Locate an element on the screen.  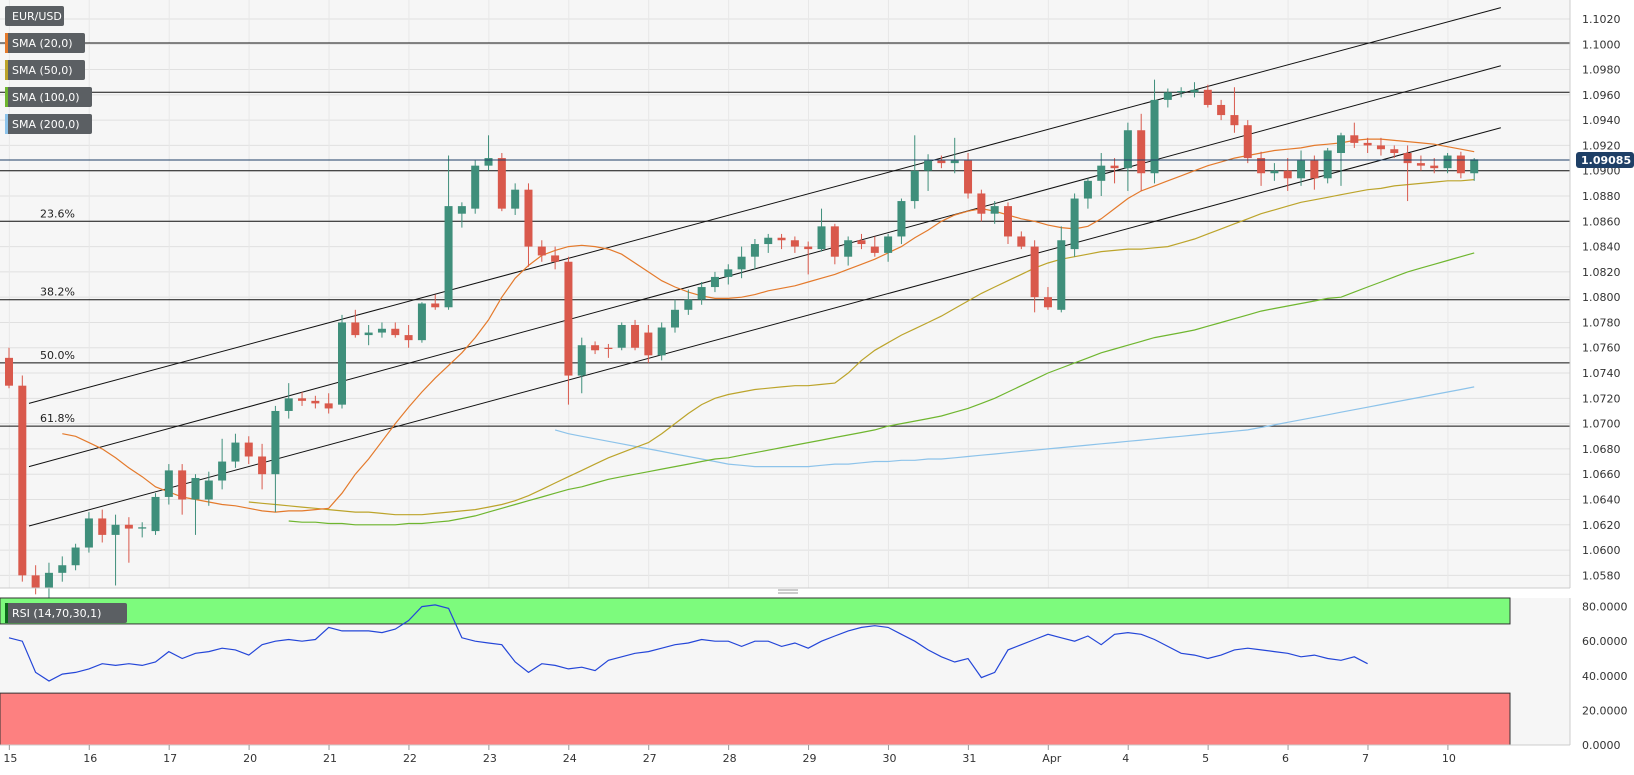
legend-item: SMA (20,0) is located at coordinates (45, 43).